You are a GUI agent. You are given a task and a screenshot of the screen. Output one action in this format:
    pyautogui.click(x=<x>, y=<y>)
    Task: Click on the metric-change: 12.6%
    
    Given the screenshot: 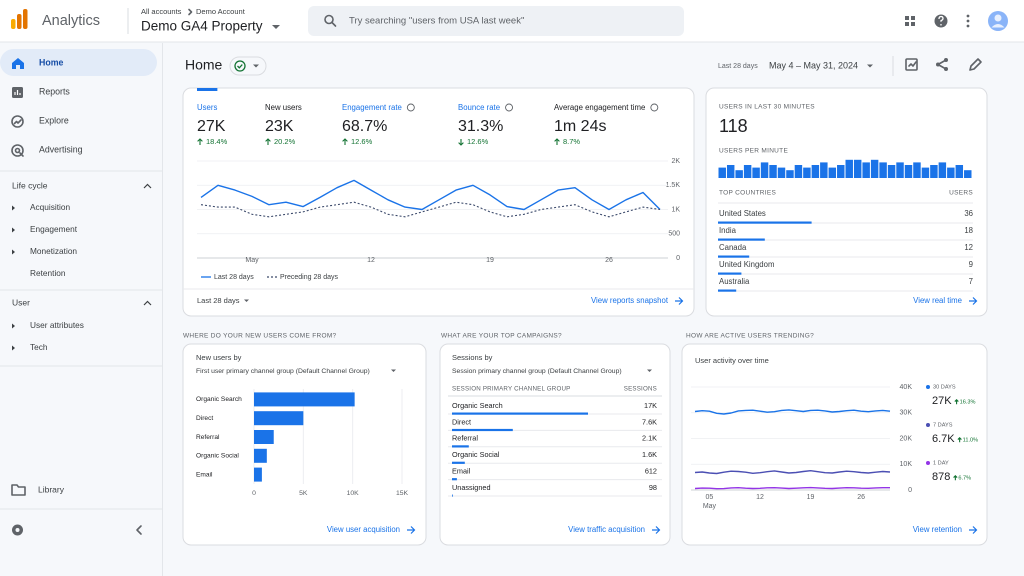 What is the action you would take?
    pyautogui.click(x=362, y=141)
    